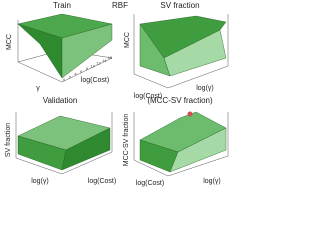  Describe the element at coordinates (70, 76) in the screenshot. I see `x-tick-label: 2` at that location.